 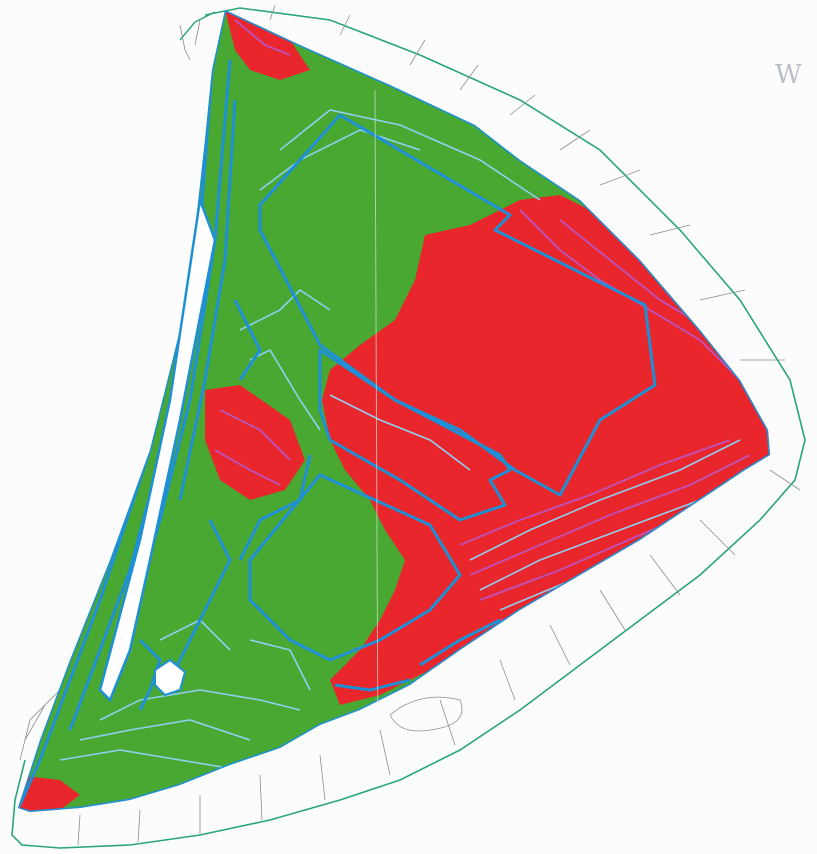 I want to click on red-zone-bottom-left, so click(x=49, y=793).